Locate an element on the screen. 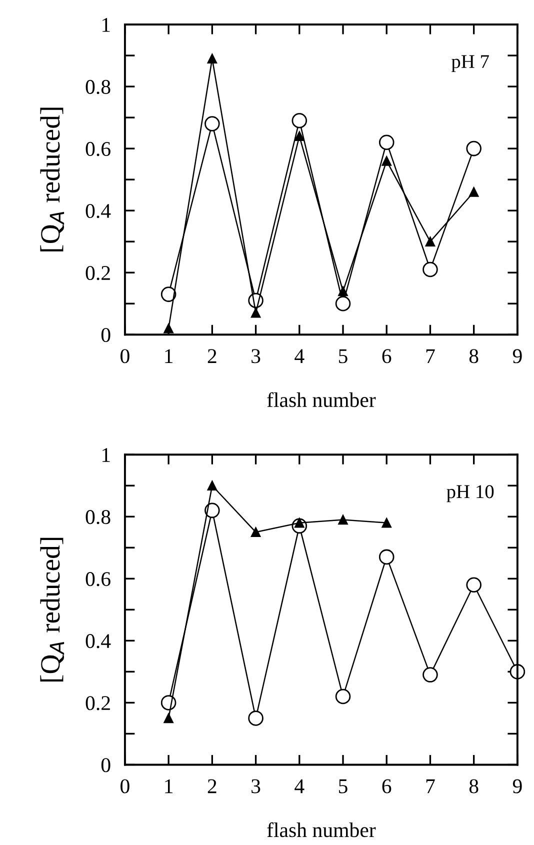 The height and width of the screenshot is (845, 534). annotation: pH 10 is located at coordinates (470, 493).